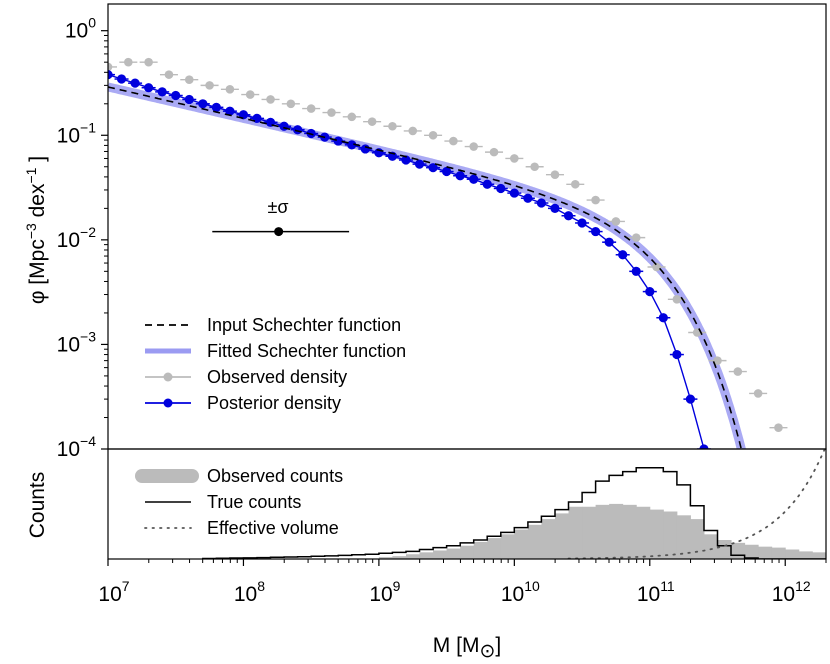  Describe the element at coordinates (487, 651) in the screenshot. I see `x-title-sun-symbol: ⊙` at that location.